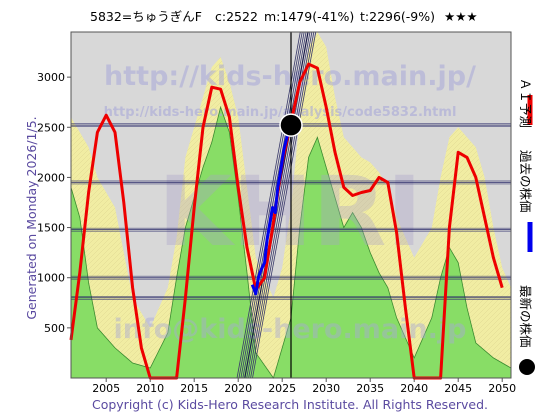 This screenshot has height=420, width=560. Describe the element at coordinates (525, 316) in the screenshot. I see `legend-latest-label: 最新の株価` at that location.